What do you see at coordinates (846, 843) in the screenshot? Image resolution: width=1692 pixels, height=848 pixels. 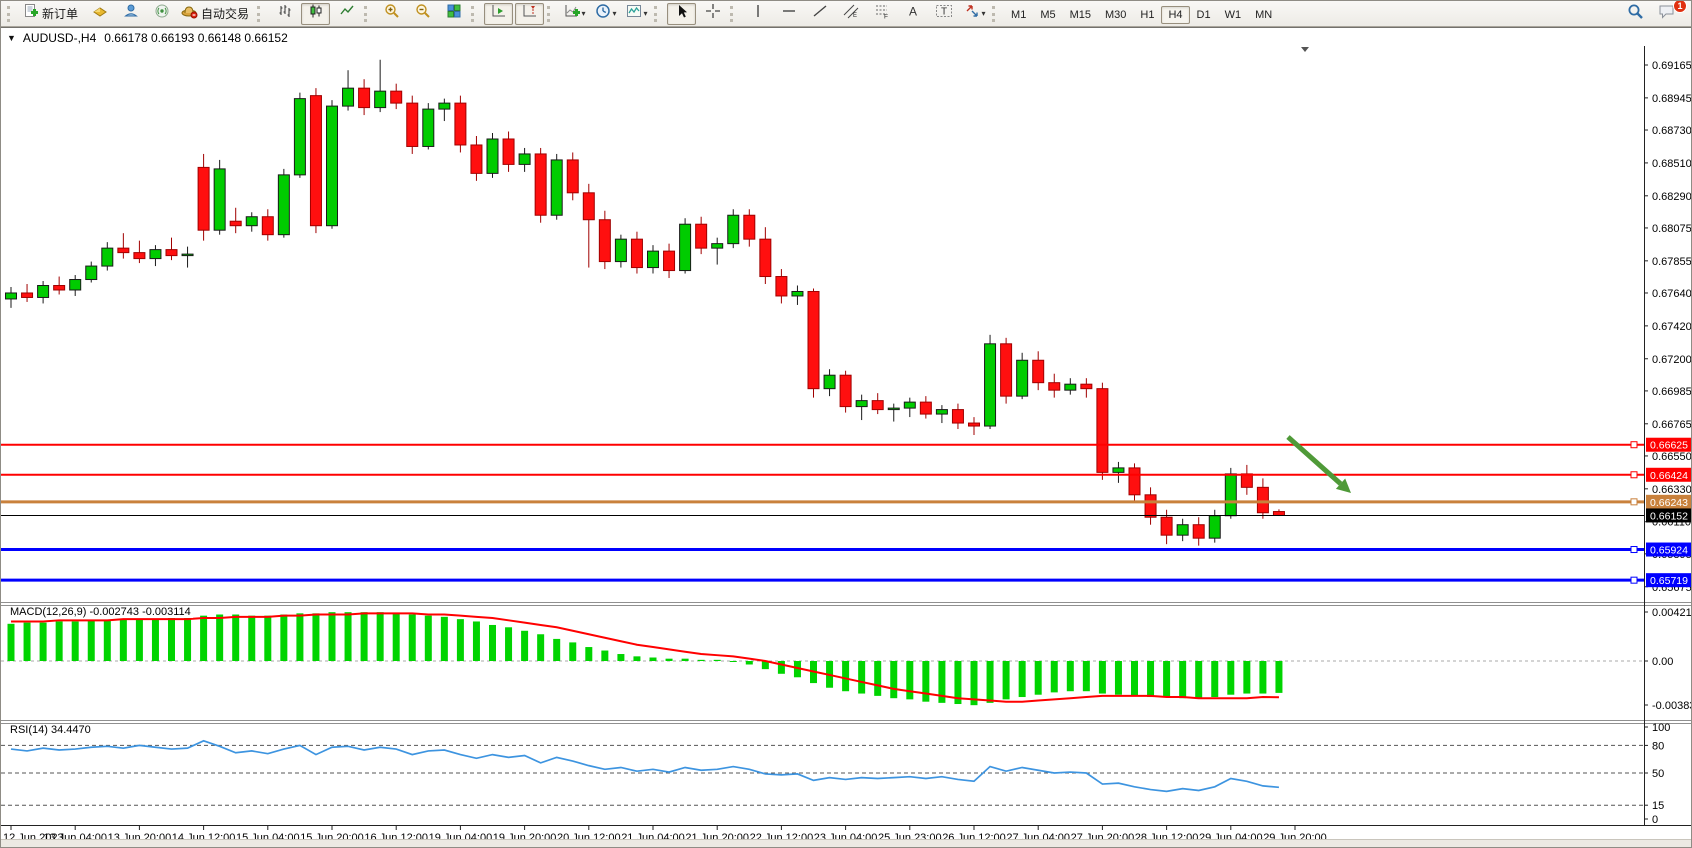 I see `bottom-edge-strip` at bounding box center [846, 843].